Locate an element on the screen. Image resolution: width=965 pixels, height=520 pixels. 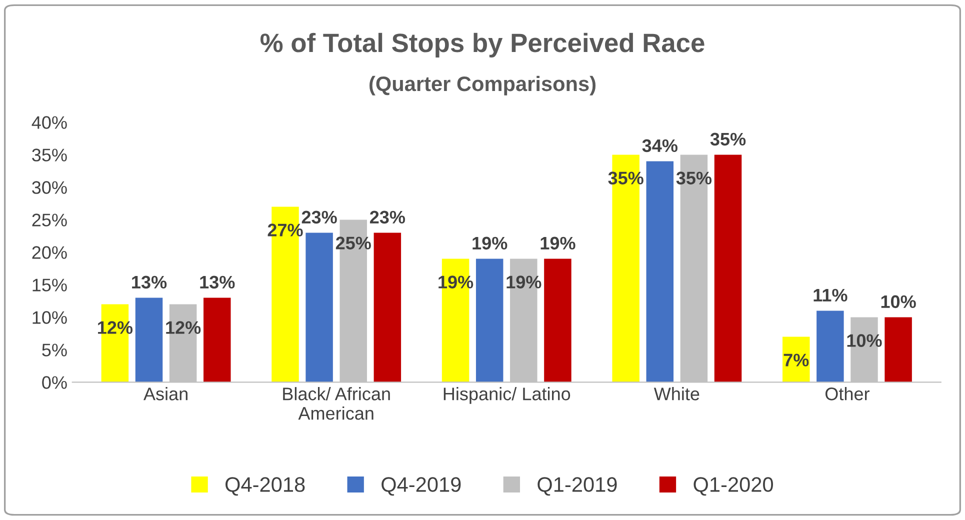
x-tick-label: Black/ African American is located at coordinates (336, 403).